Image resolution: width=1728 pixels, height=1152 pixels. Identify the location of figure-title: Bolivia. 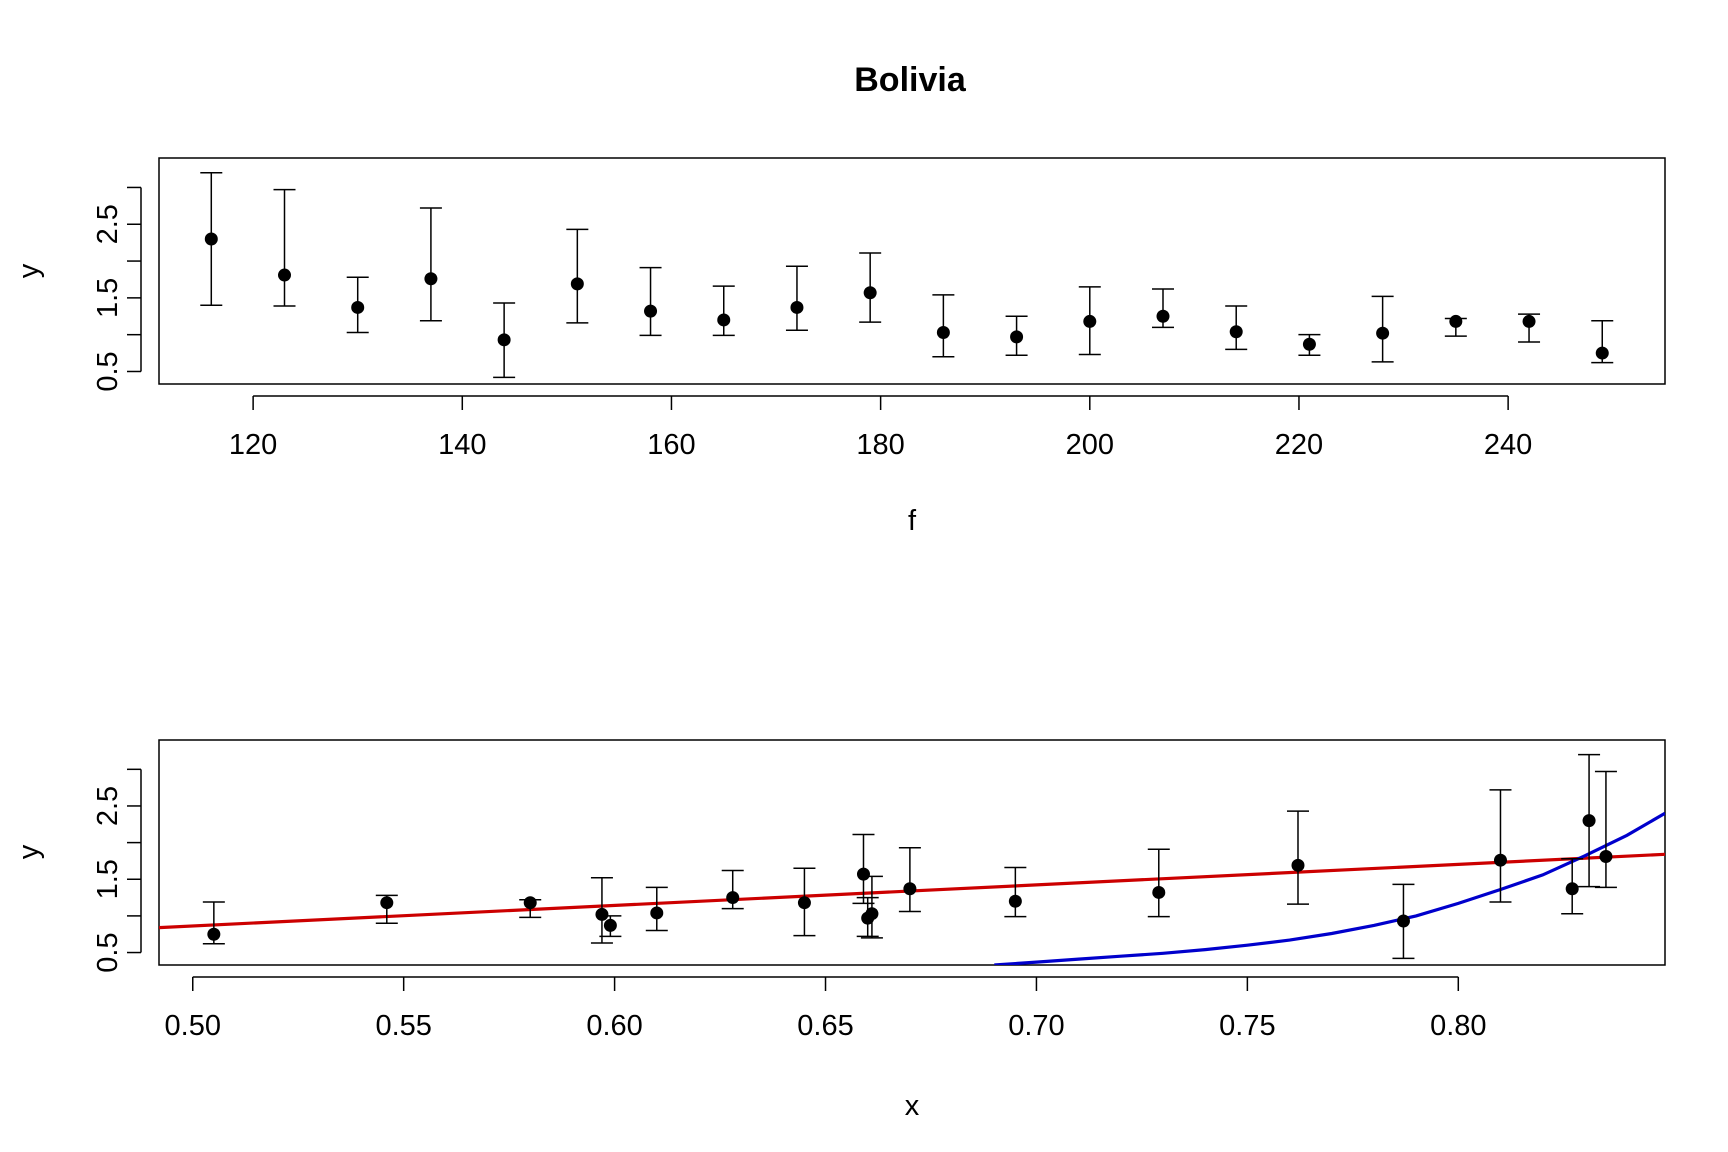
(910, 80).